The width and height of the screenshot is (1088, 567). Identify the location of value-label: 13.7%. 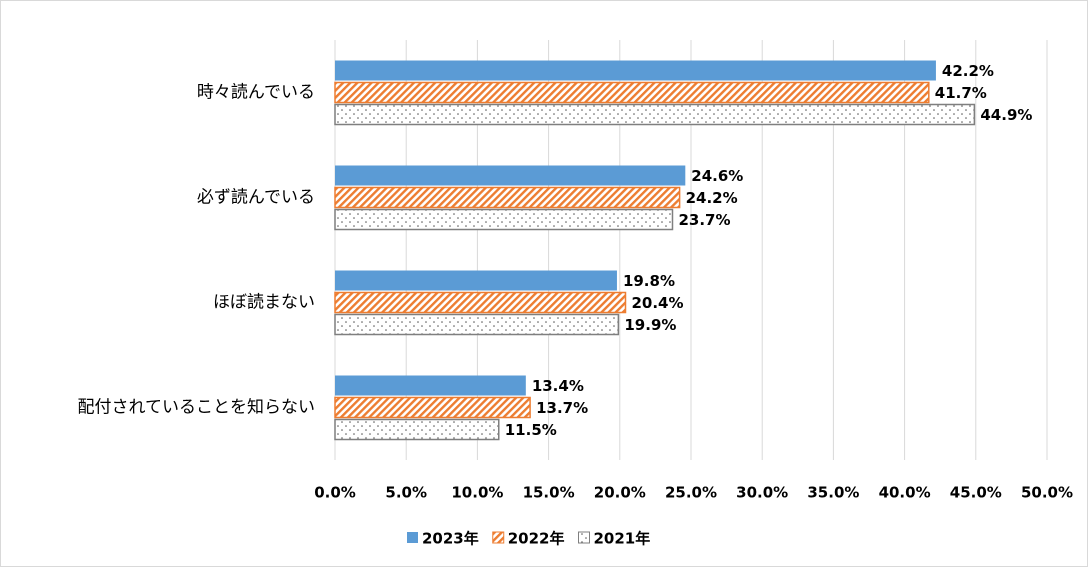
(562, 408).